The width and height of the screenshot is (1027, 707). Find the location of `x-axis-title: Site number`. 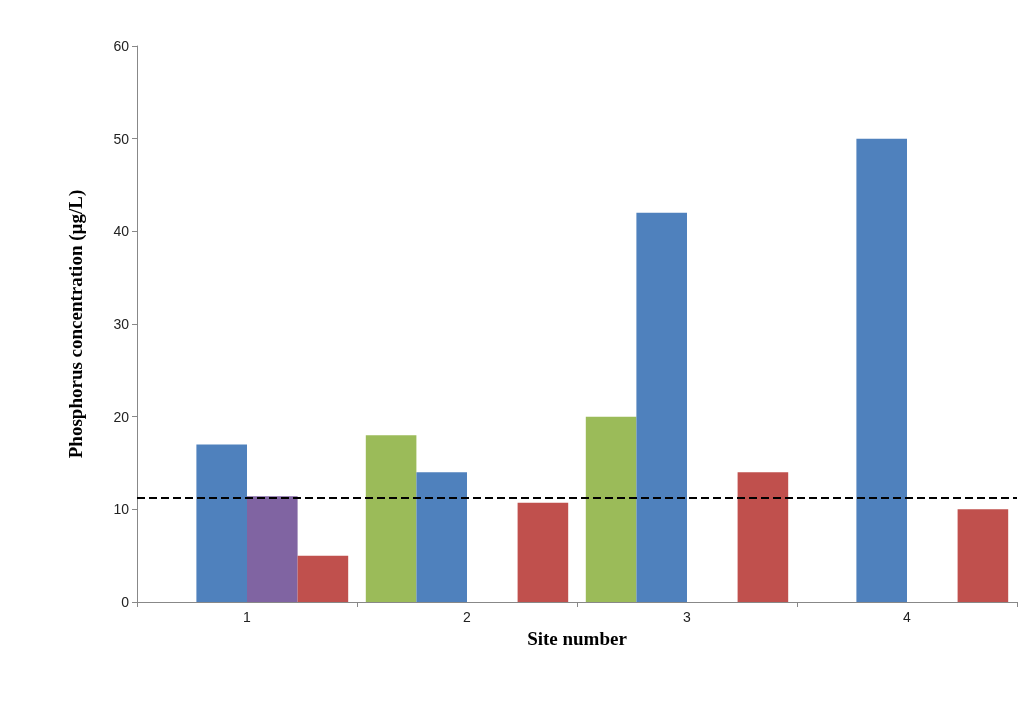

x-axis-title: Site number is located at coordinates (577, 638).